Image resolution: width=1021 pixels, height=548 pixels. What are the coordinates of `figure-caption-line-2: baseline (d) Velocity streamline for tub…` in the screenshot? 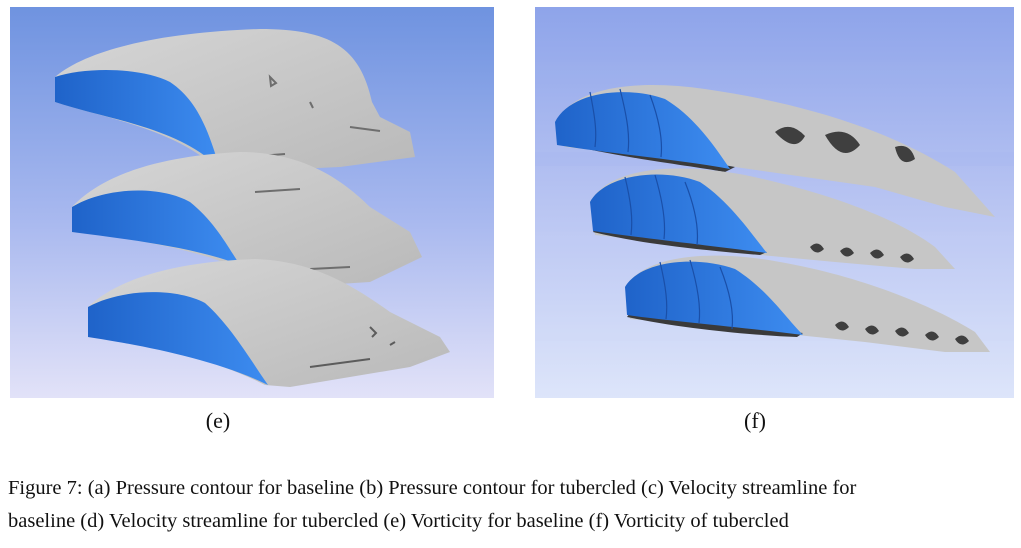 It's located at (398, 521).